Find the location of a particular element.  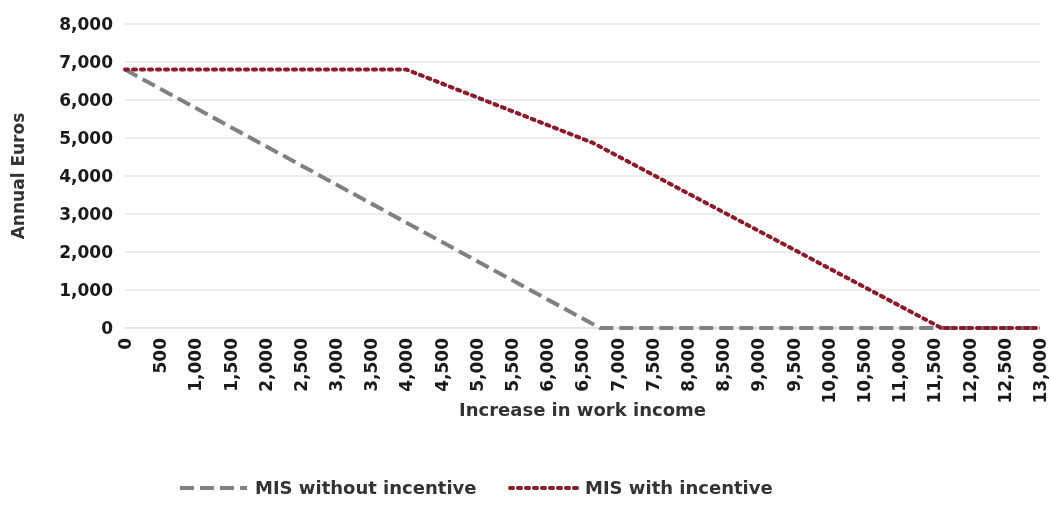

x-tick-label: 500 is located at coordinates (160, 355).